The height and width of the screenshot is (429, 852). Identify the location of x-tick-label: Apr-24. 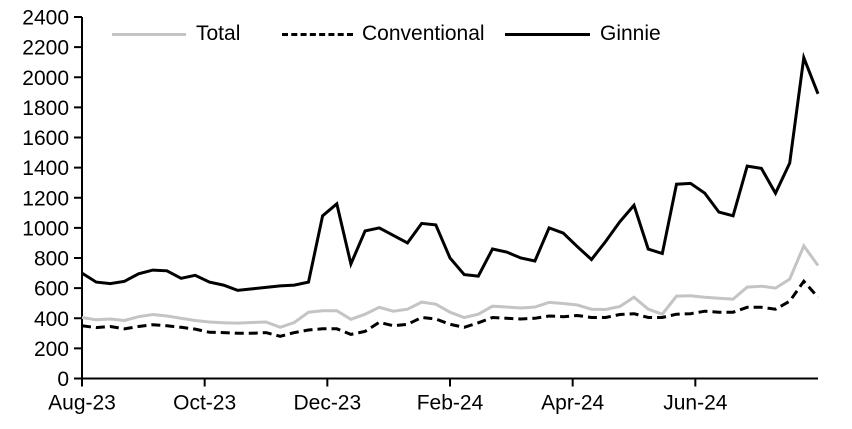
(572, 403).